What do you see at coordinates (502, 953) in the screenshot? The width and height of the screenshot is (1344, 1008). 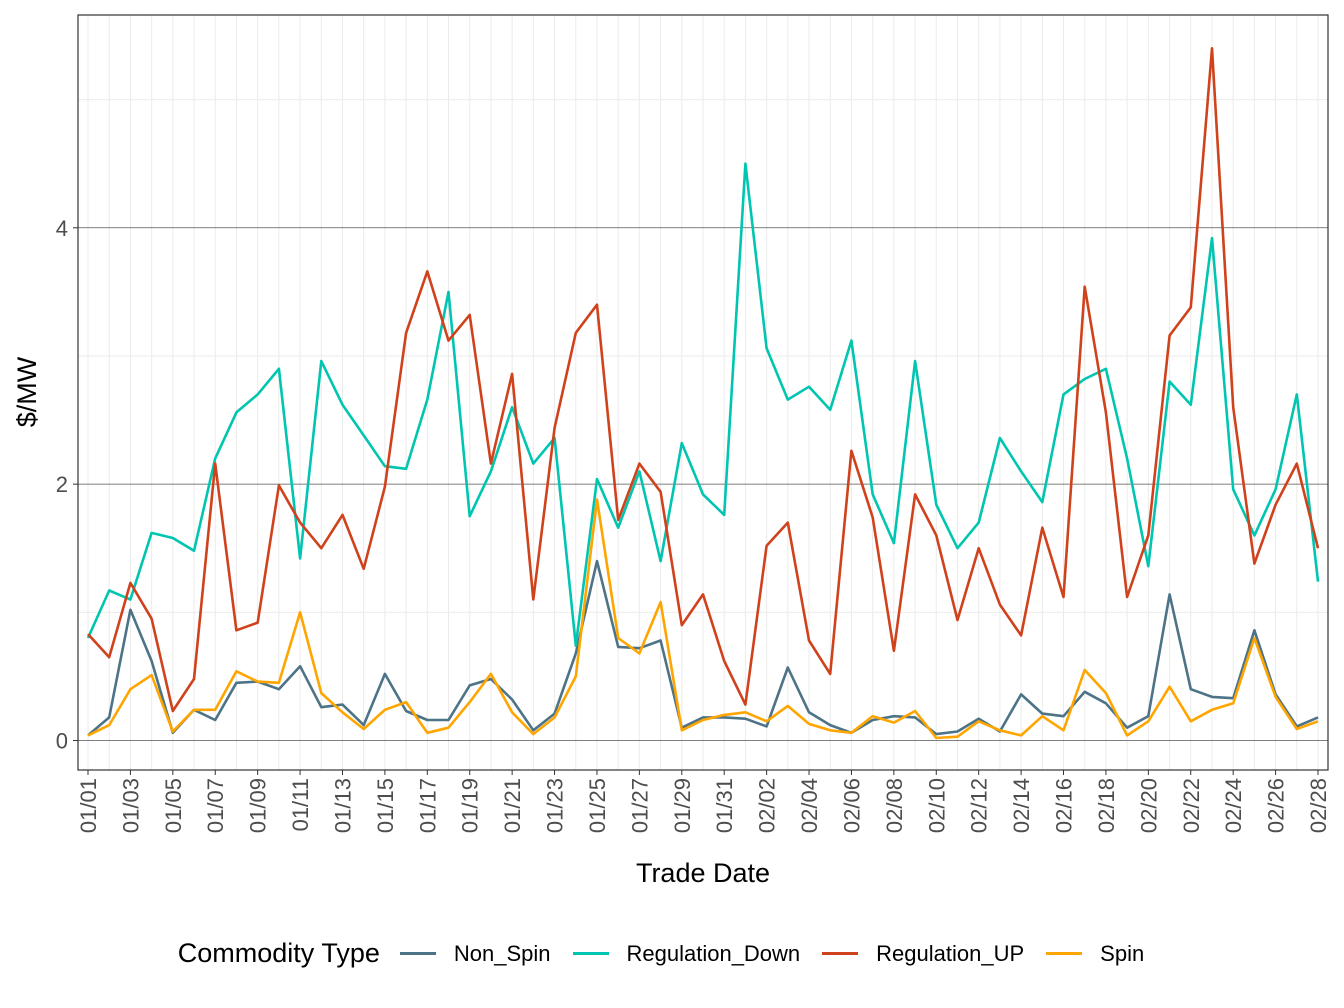 I see `legend-label: Non_Spin` at bounding box center [502, 953].